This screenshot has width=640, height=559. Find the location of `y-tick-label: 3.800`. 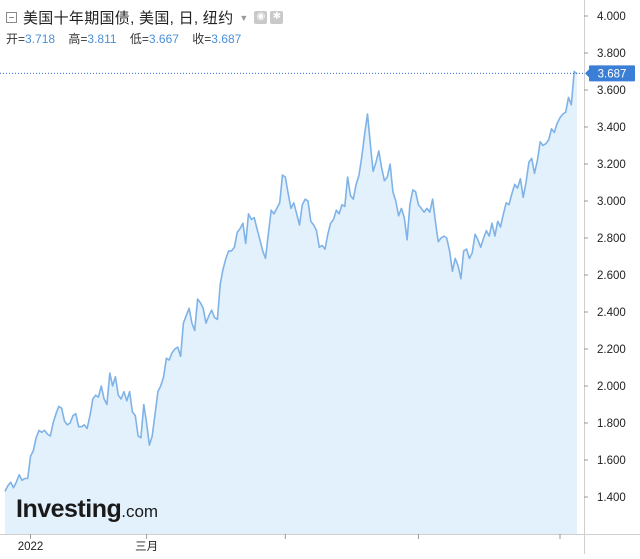

y-tick-label: 3.800 is located at coordinates (611, 54).